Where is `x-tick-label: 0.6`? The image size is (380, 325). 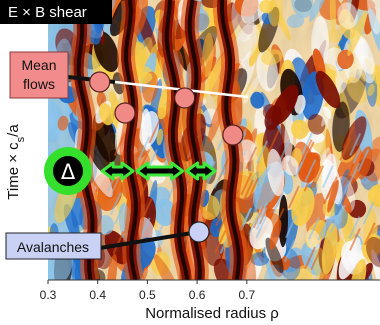 x-tick-label: 0.6 is located at coordinates (197, 295).